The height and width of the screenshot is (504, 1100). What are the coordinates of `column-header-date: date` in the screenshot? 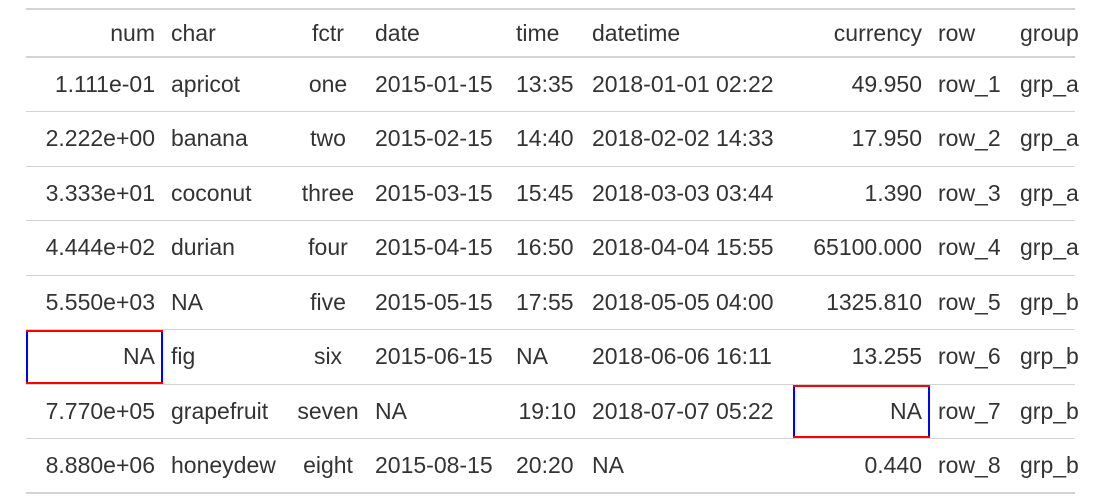 It's located at (437, 33).